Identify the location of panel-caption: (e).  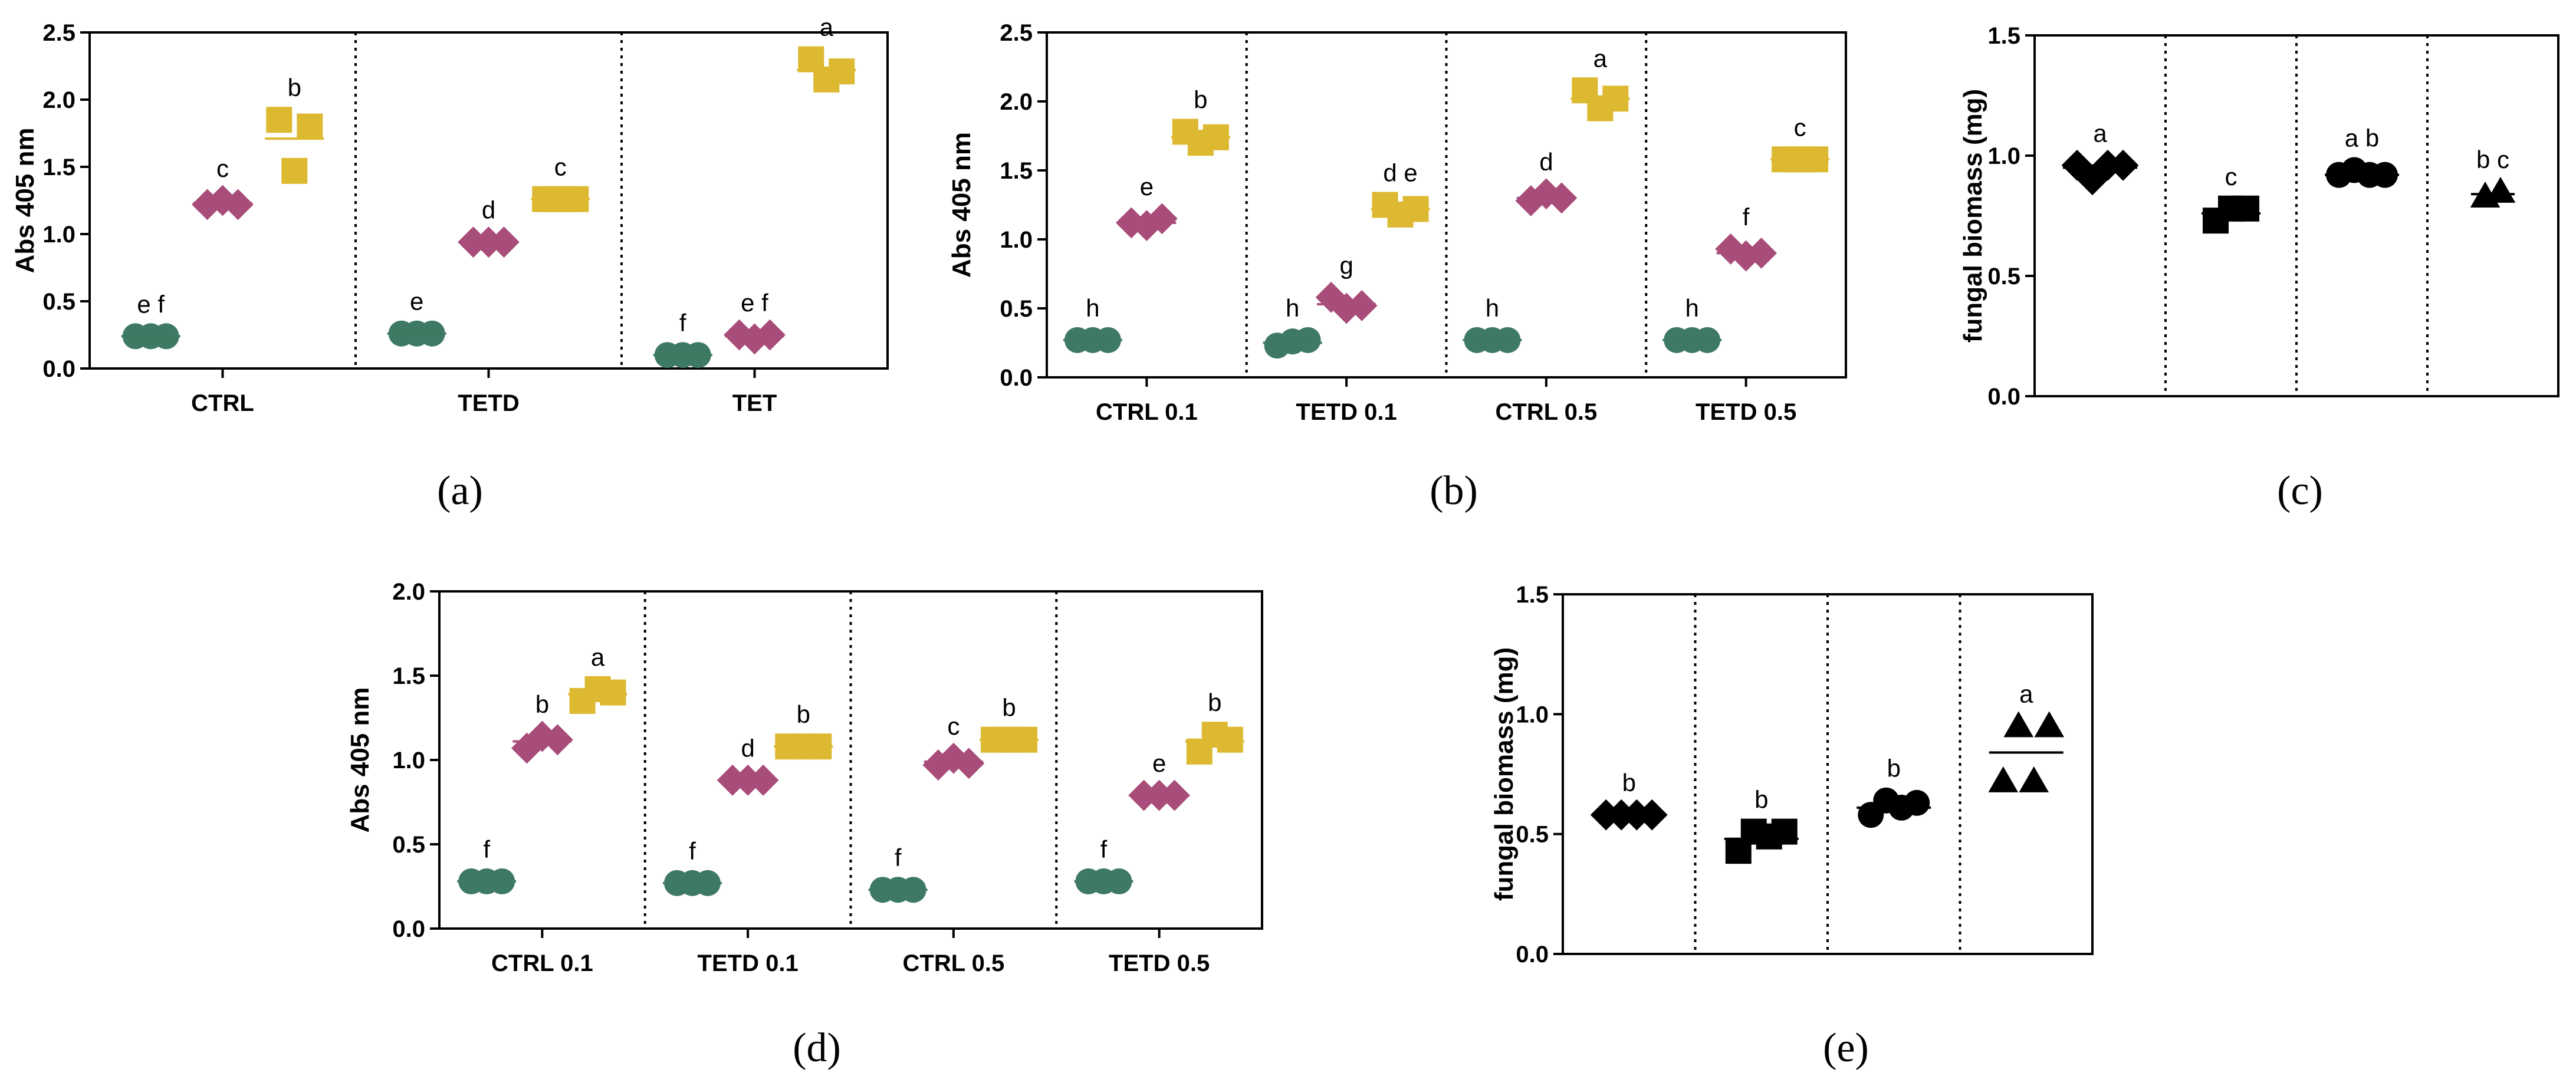
(1846, 1048).